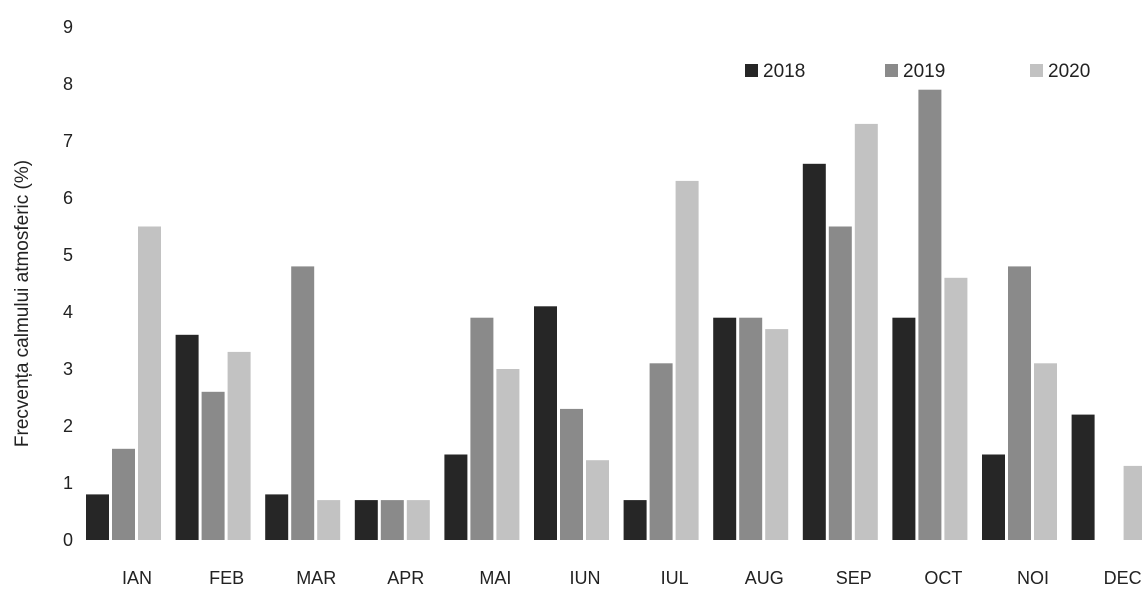 The image size is (1142, 592). Describe the element at coordinates (68, 84) in the screenshot. I see `y-tick-label: 8` at that location.